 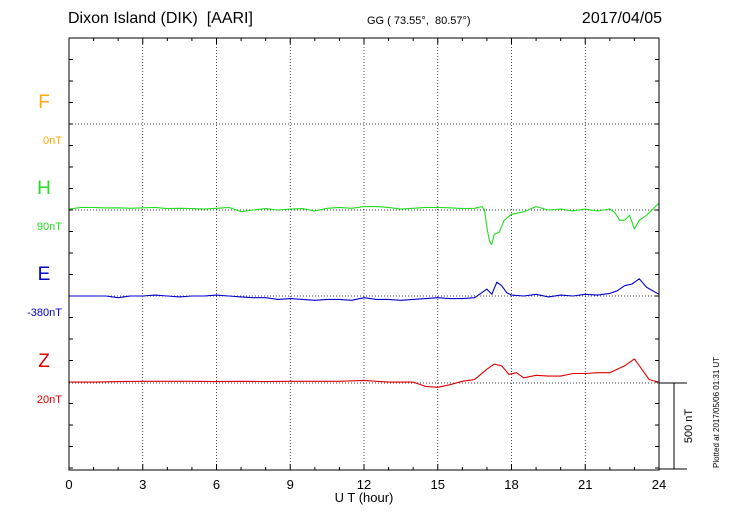 What do you see at coordinates (716, 412) in the screenshot?
I see `plotted-timestamp: Plotted at 2017/05/06 01:31 UT` at bounding box center [716, 412].